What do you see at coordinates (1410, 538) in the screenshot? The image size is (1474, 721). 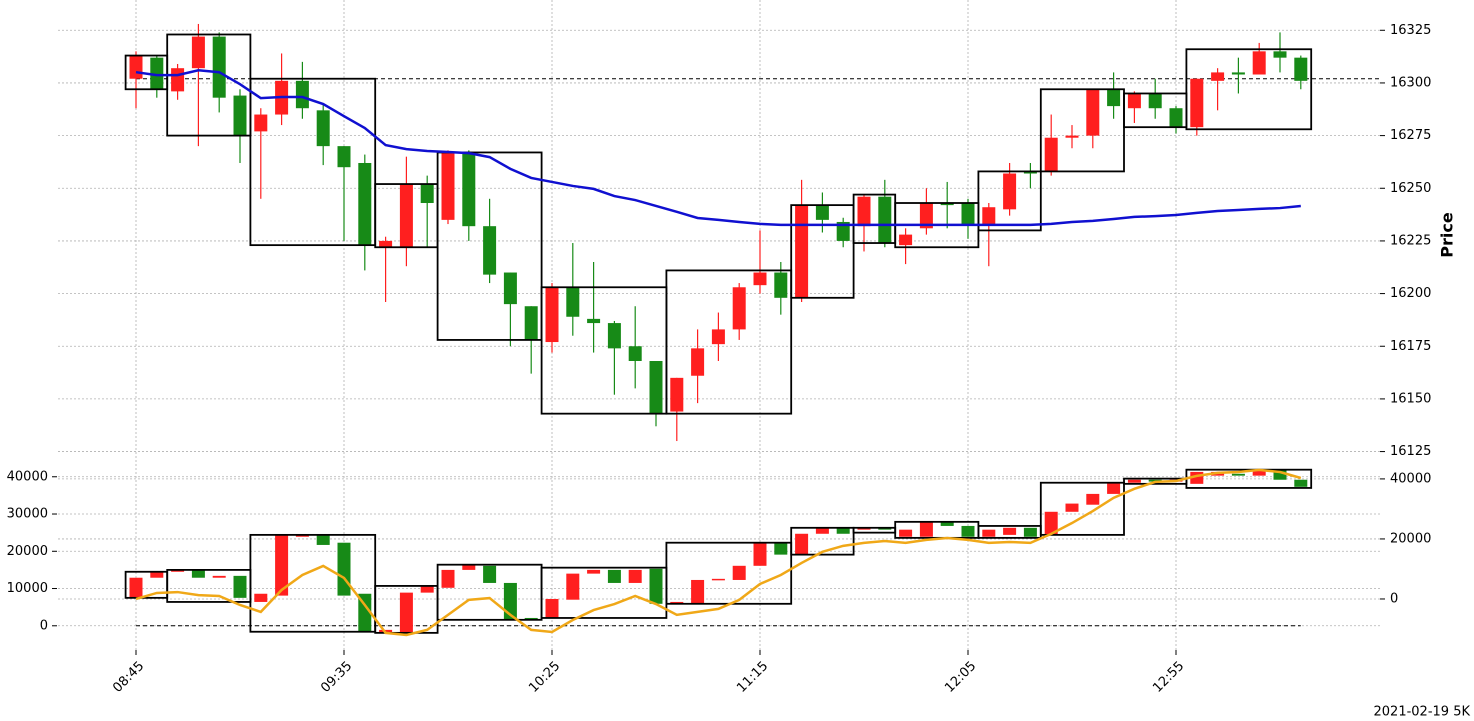 I see `y2-tick-label: 20000` at bounding box center [1410, 538].